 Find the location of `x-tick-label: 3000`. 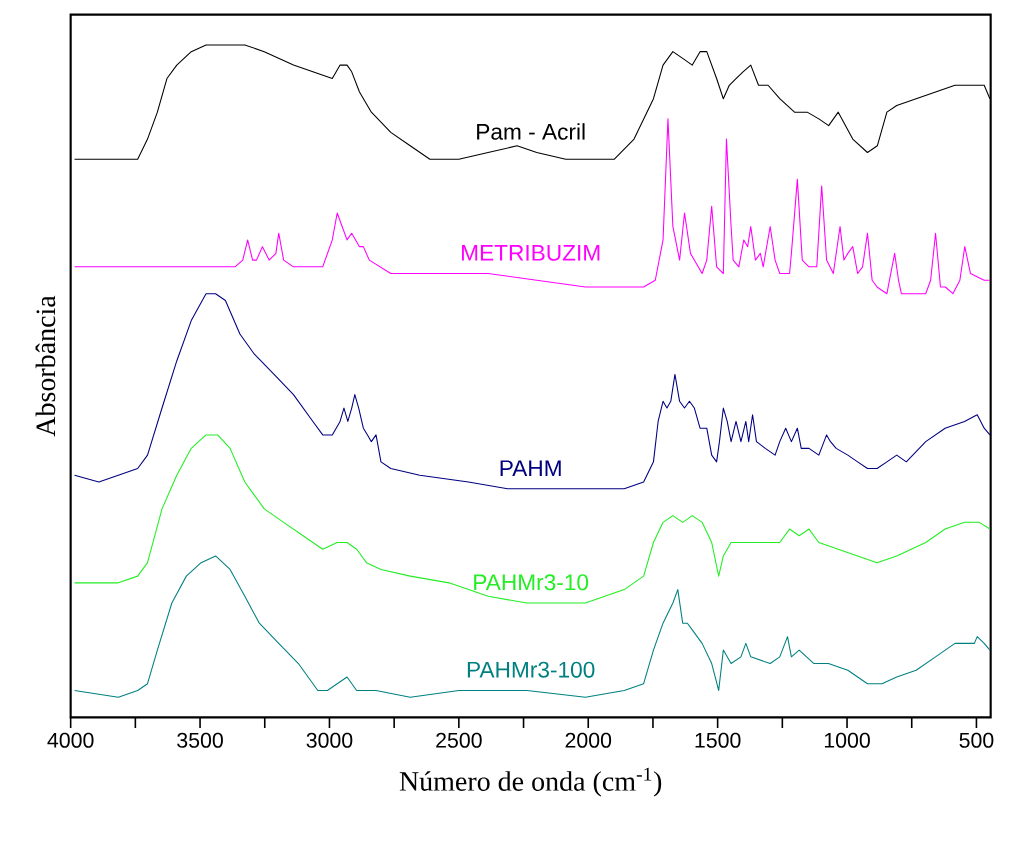

x-tick-label: 3000 is located at coordinates (329, 740).